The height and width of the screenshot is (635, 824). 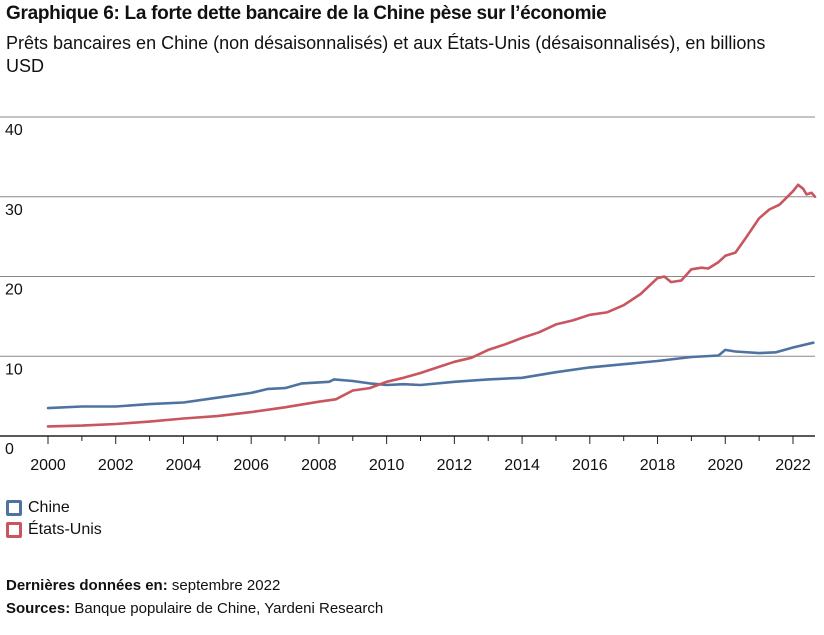 What do you see at coordinates (455, 463) in the screenshot?
I see `x-tick-label-2012: 2012` at bounding box center [455, 463].